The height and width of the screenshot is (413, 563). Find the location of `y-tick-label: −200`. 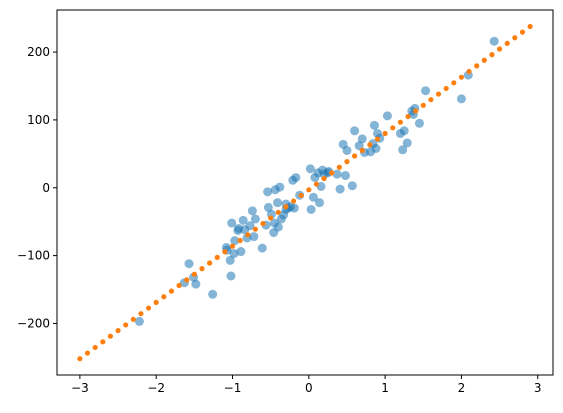

y-tick-label: −200 is located at coordinates (33, 323).